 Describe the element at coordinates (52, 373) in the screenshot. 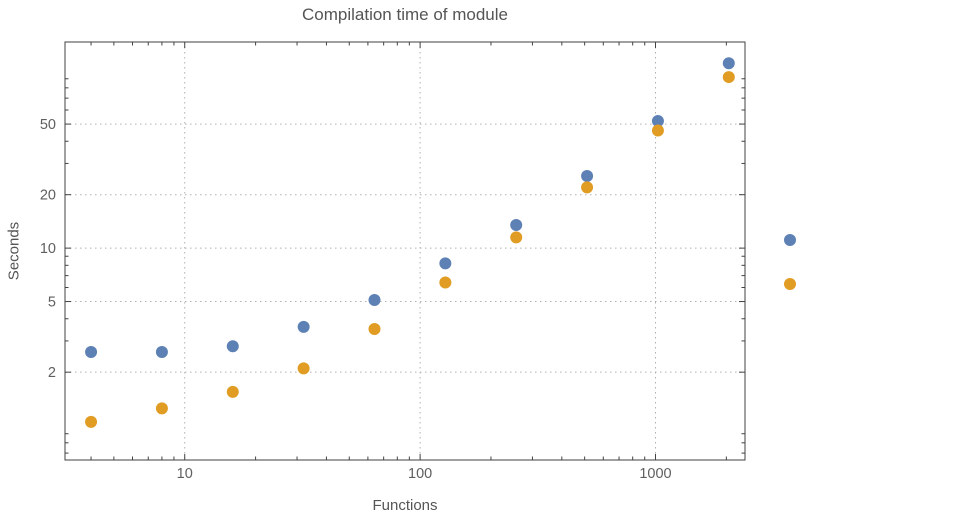

I see `y-tick-label: 2` at that location.